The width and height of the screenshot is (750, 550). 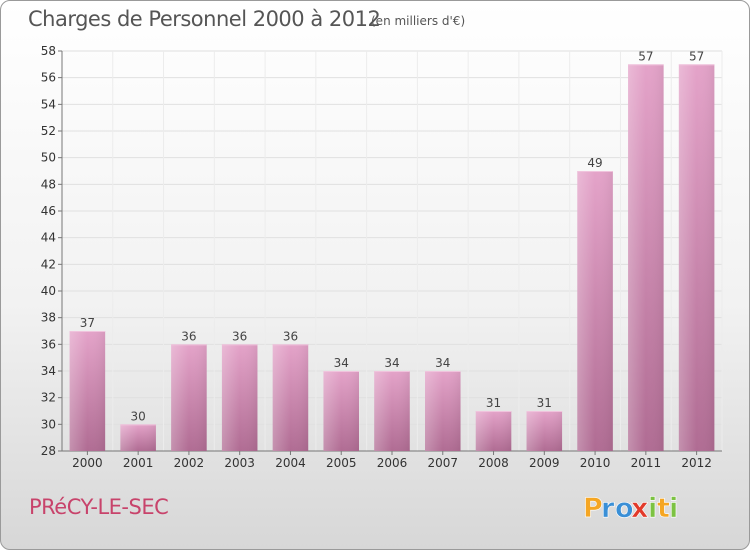 What do you see at coordinates (341, 363) in the screenshot?
I see `data-label-2005: 34` at bounding box center [341, 363].